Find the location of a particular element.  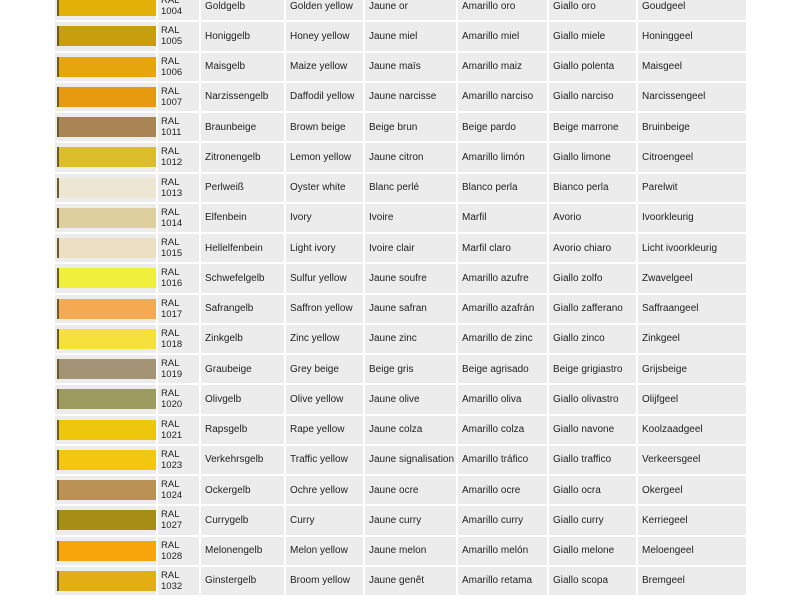

english-name: Maize yellow is located at coordinates (324, 66).